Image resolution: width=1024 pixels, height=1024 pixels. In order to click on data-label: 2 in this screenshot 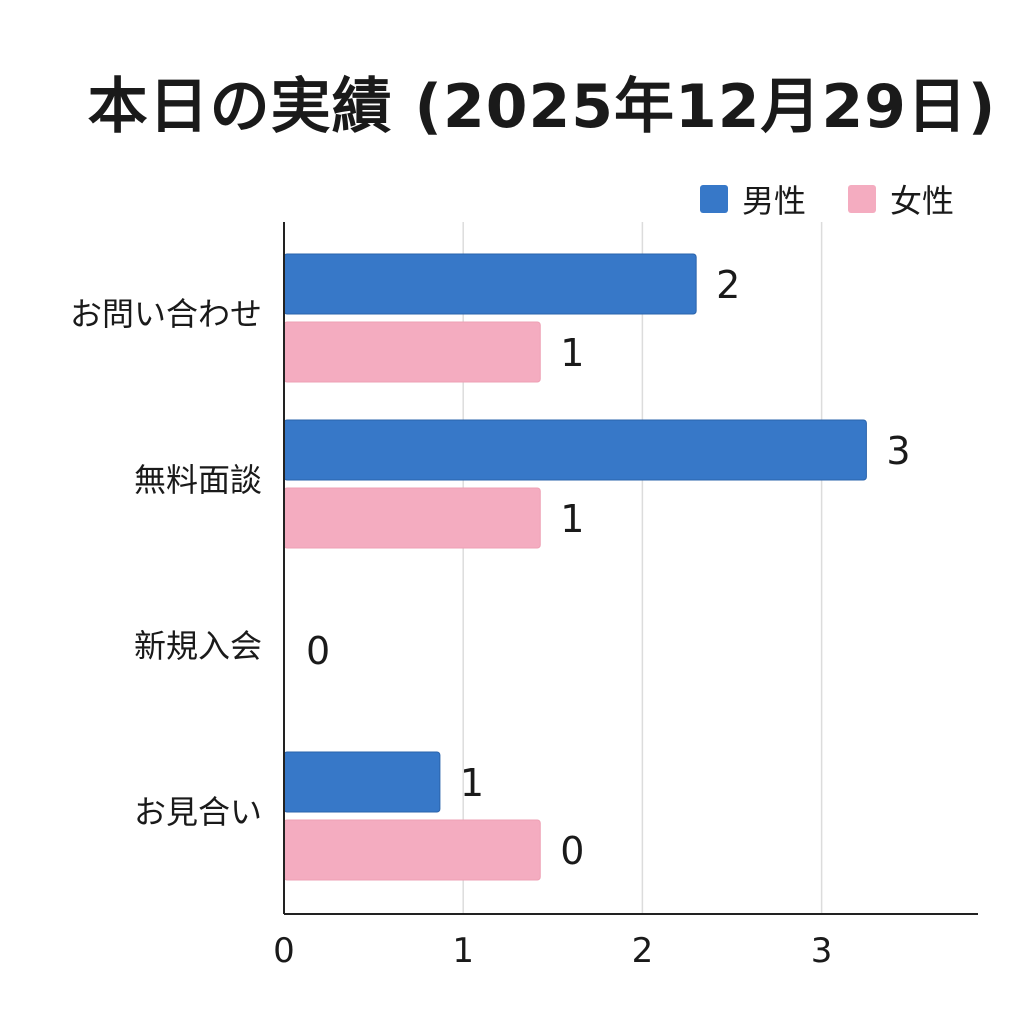, I will do `click(728, 285)`.